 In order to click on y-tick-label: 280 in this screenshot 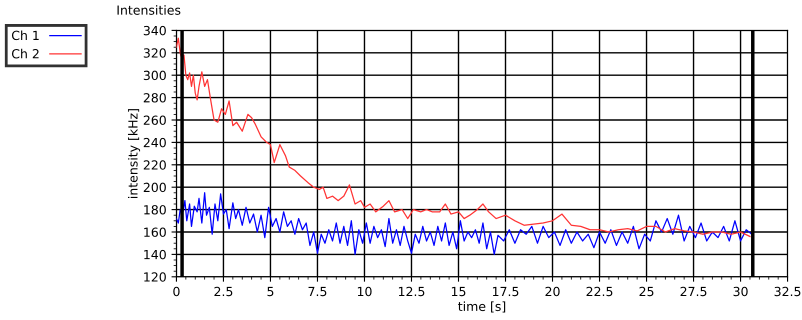, I will do `click(155, 98)`.